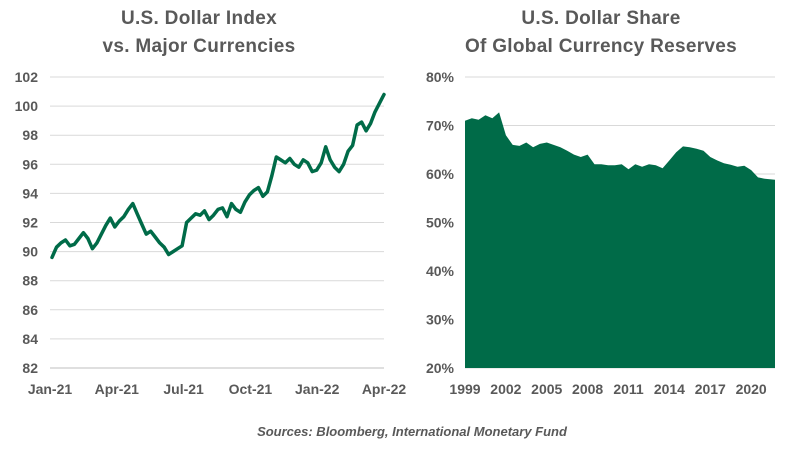 The width and height of the screenshot is (800, 449). I want to click on right-chart-y-ticks: 20% 30% 40% 50% 60% 70% 80%, so click(440, 222).